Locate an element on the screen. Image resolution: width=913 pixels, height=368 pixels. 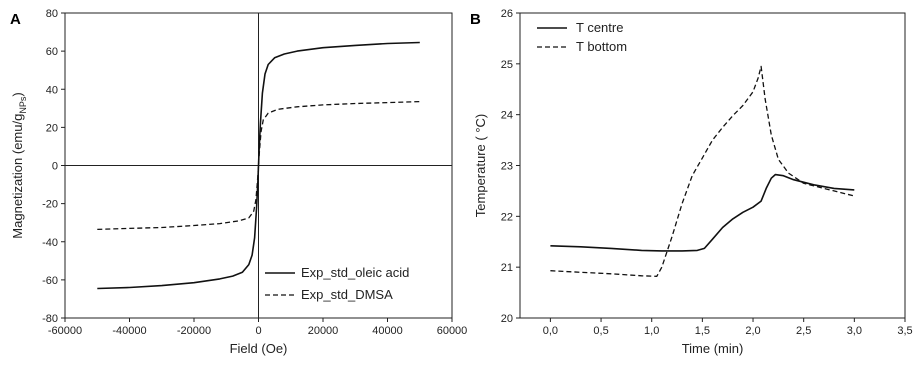
panel-b-y-tick-label: 22 is located at coordinates (507, 217).